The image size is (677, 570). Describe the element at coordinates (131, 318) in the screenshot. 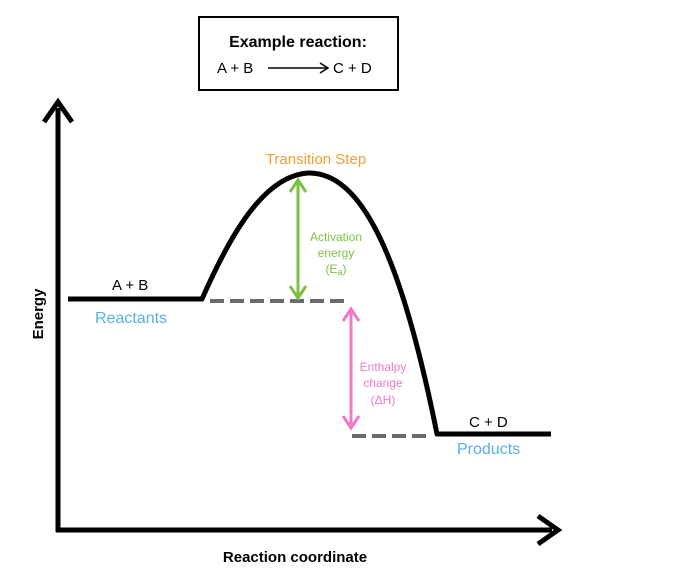

I see `reactants-label: Reactants` at that location.